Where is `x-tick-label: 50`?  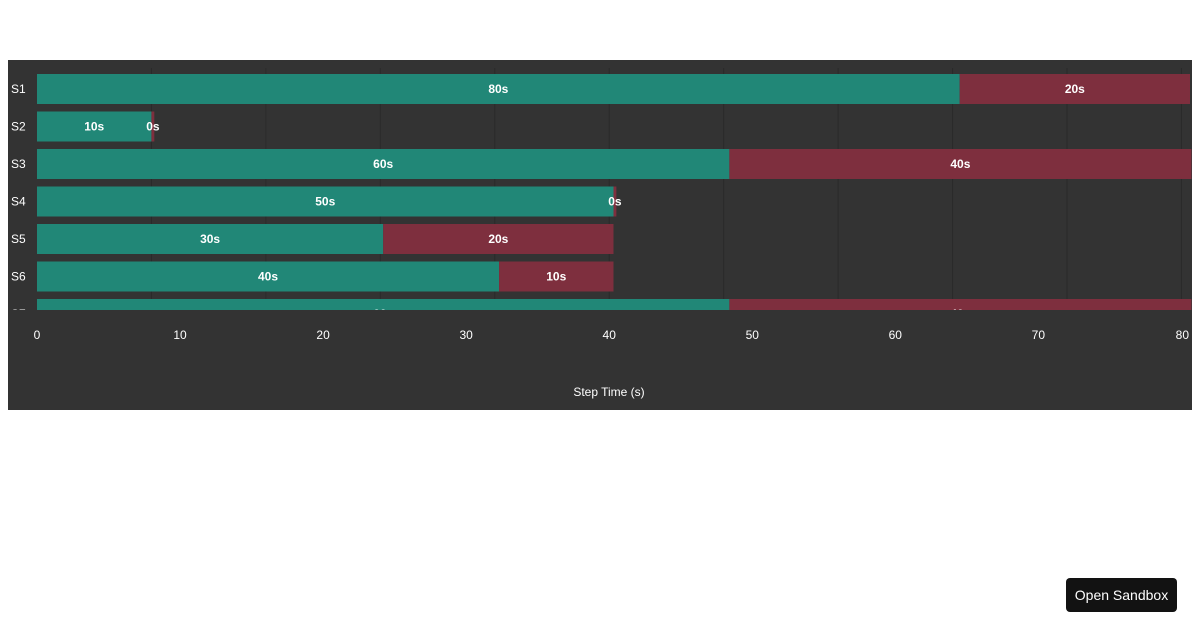
x-tick-label: 50 is located at coordinates (753, 335).